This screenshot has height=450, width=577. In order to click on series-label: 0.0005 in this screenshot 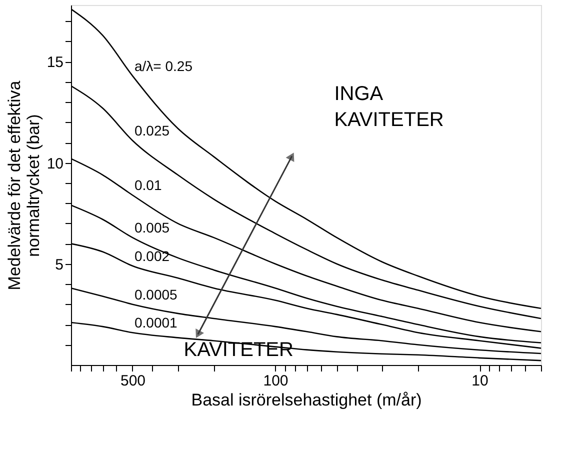, I will do `click(156, 294)`.